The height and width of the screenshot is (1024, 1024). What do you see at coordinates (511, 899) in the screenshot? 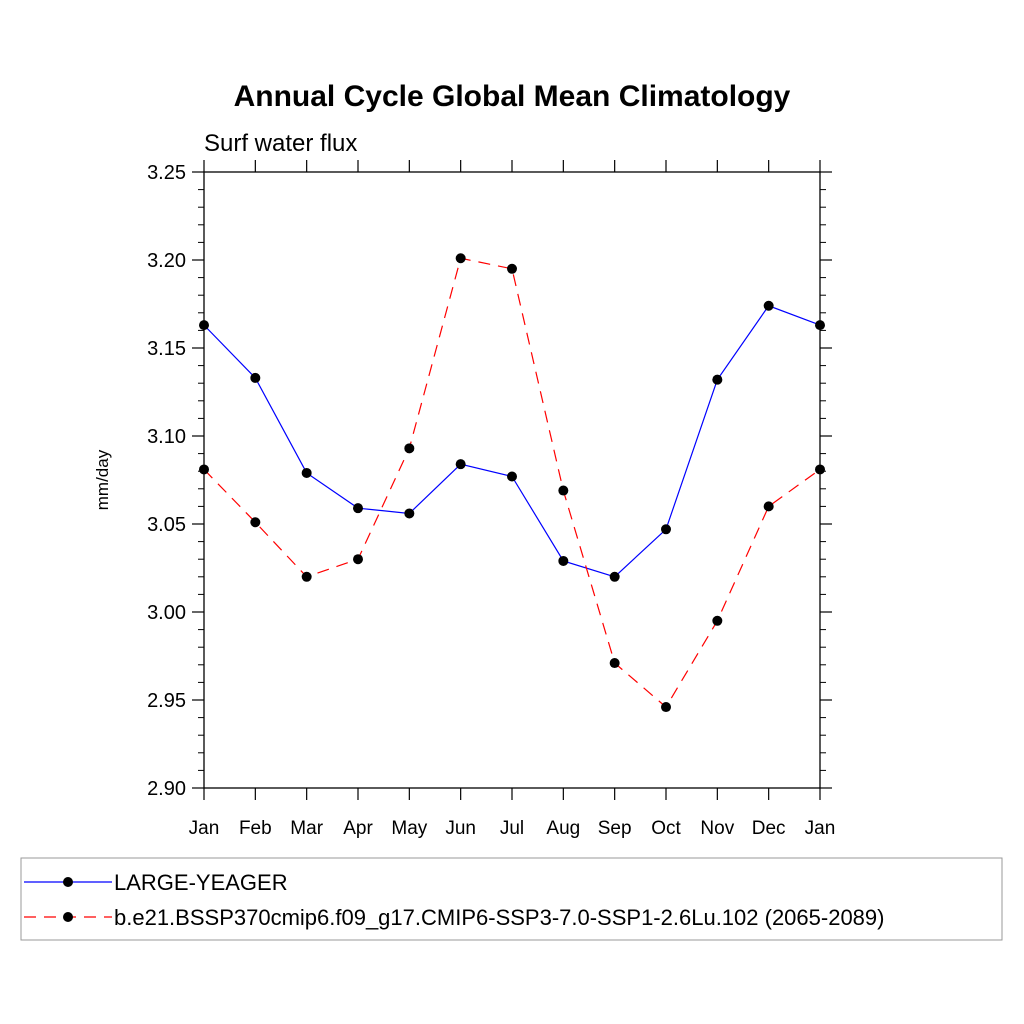
I see `legend-box` at bounding box center [511, 899].